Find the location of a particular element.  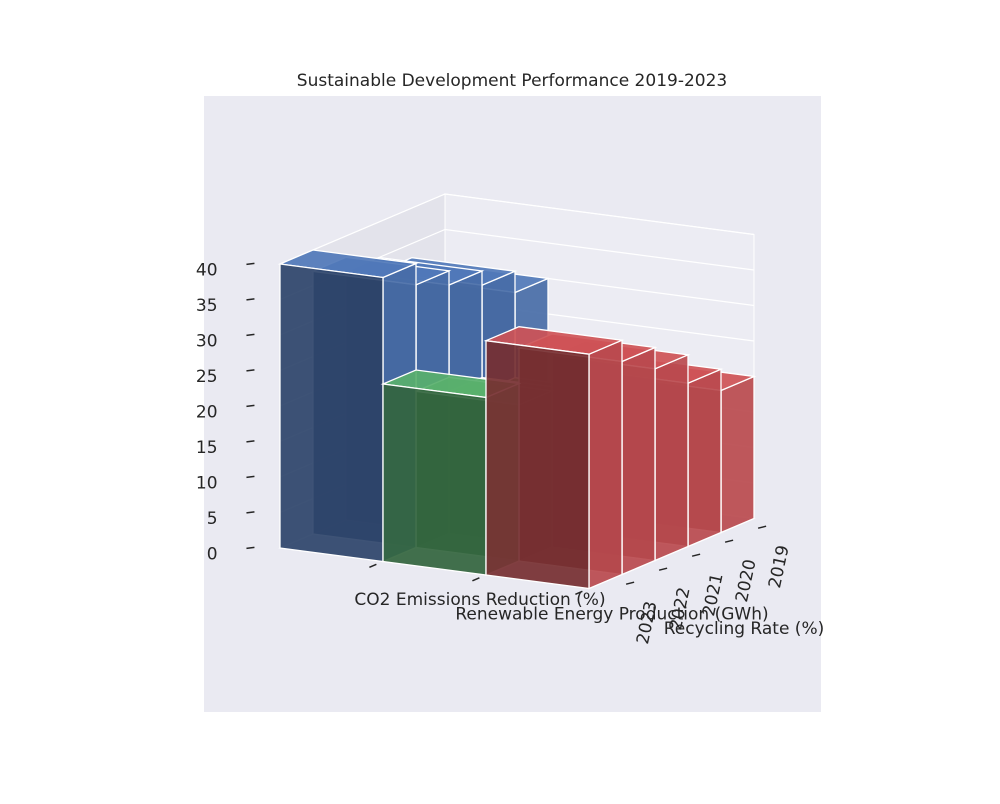

x-tick-label: Renewable Energy Production (GWh) is located at coordinates (611, 615).